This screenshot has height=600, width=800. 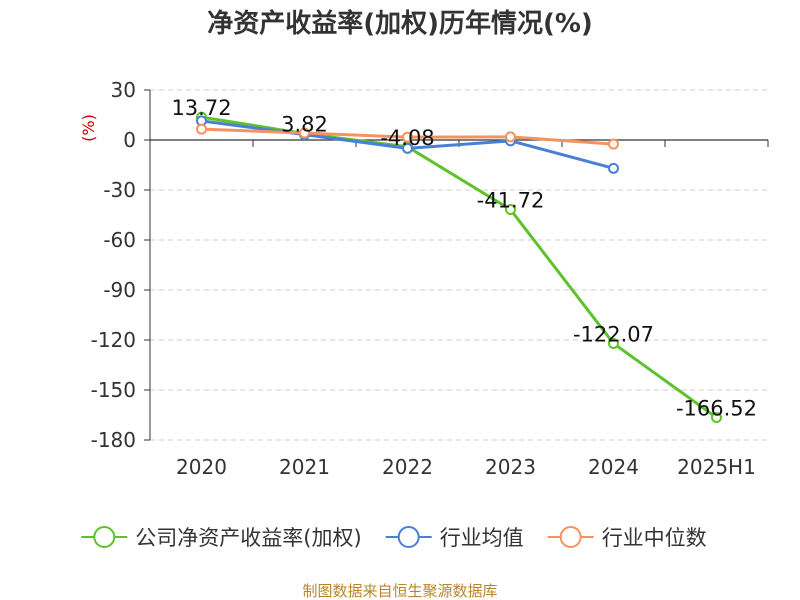 I want to click on x-tick-labels: 2020 2021 2022 2023 2024 2025H1, so click(x=466, y=467).